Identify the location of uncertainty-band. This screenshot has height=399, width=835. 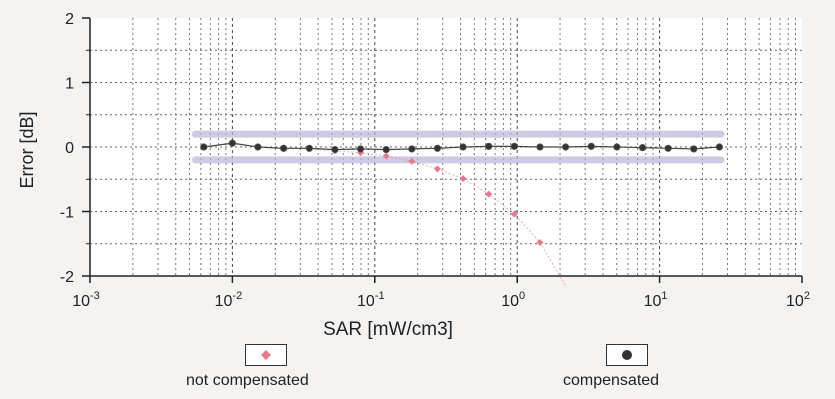
(458, 147).